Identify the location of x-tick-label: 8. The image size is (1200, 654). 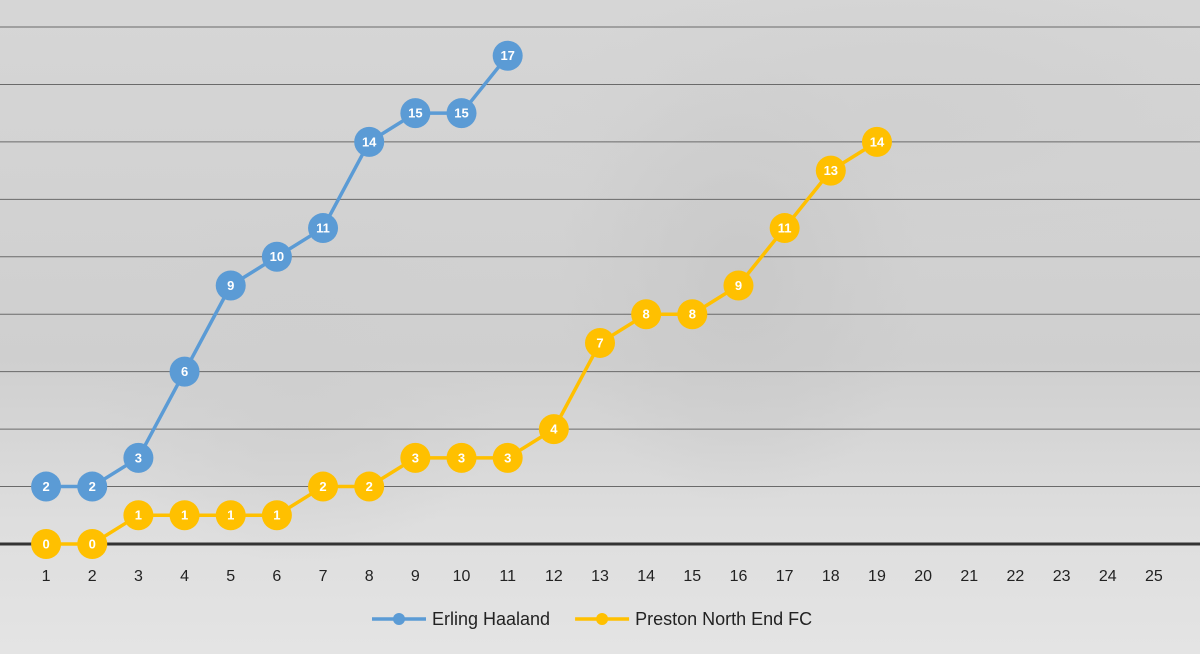
(369, 576).